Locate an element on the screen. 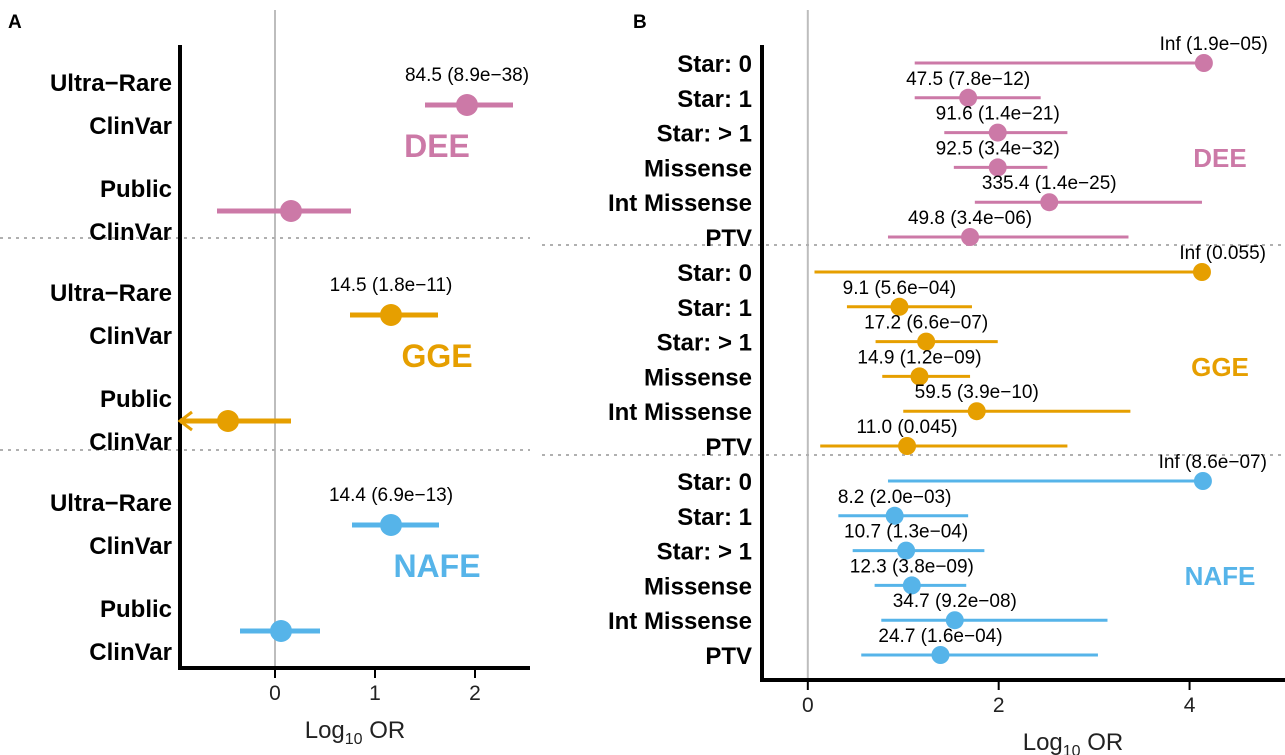 Image resolution: width=1285 pixels, height=755 pixels. odds-ratio-annotation: Inf (8.6e−07) is located at coordinates (1213, 462).